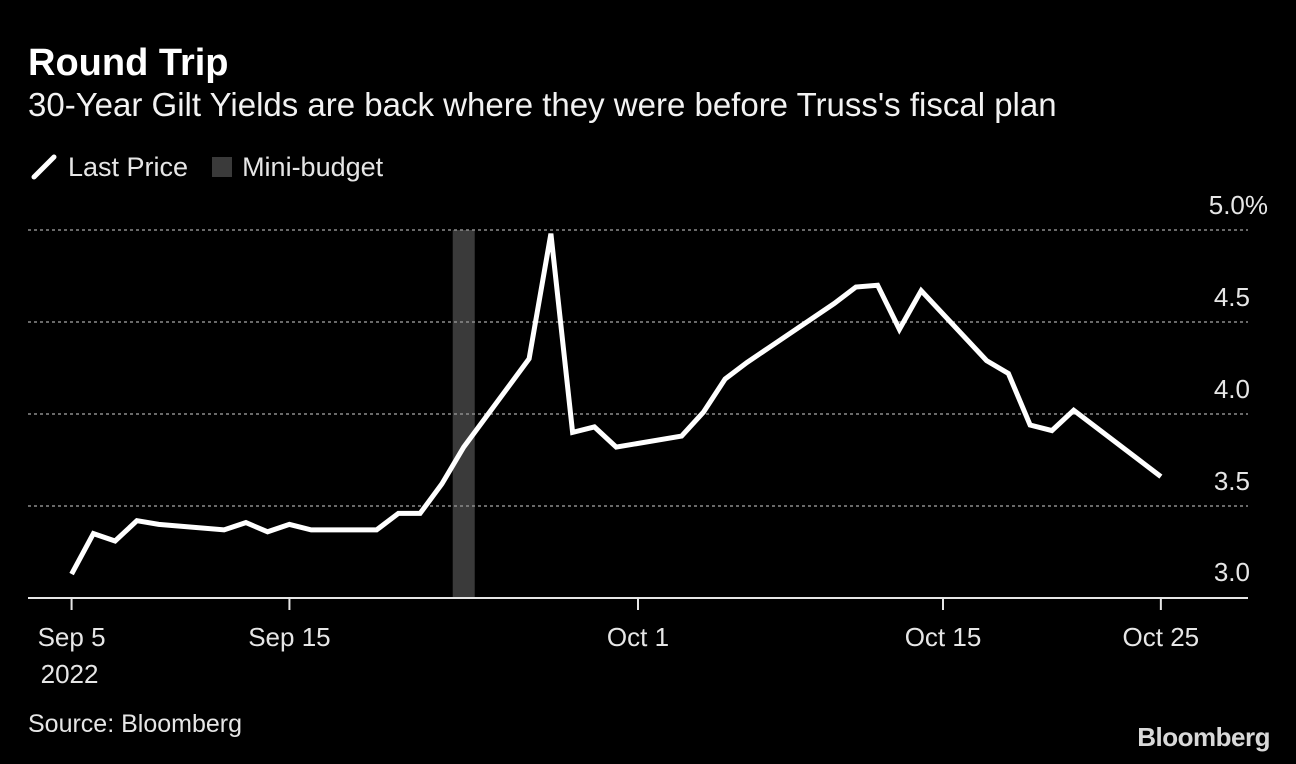 This screenshot has width=1296, height=764. Describe the element at coordinates (289, 637) in the screenshot. I see `x-tick-label: Sep 15` at that location.